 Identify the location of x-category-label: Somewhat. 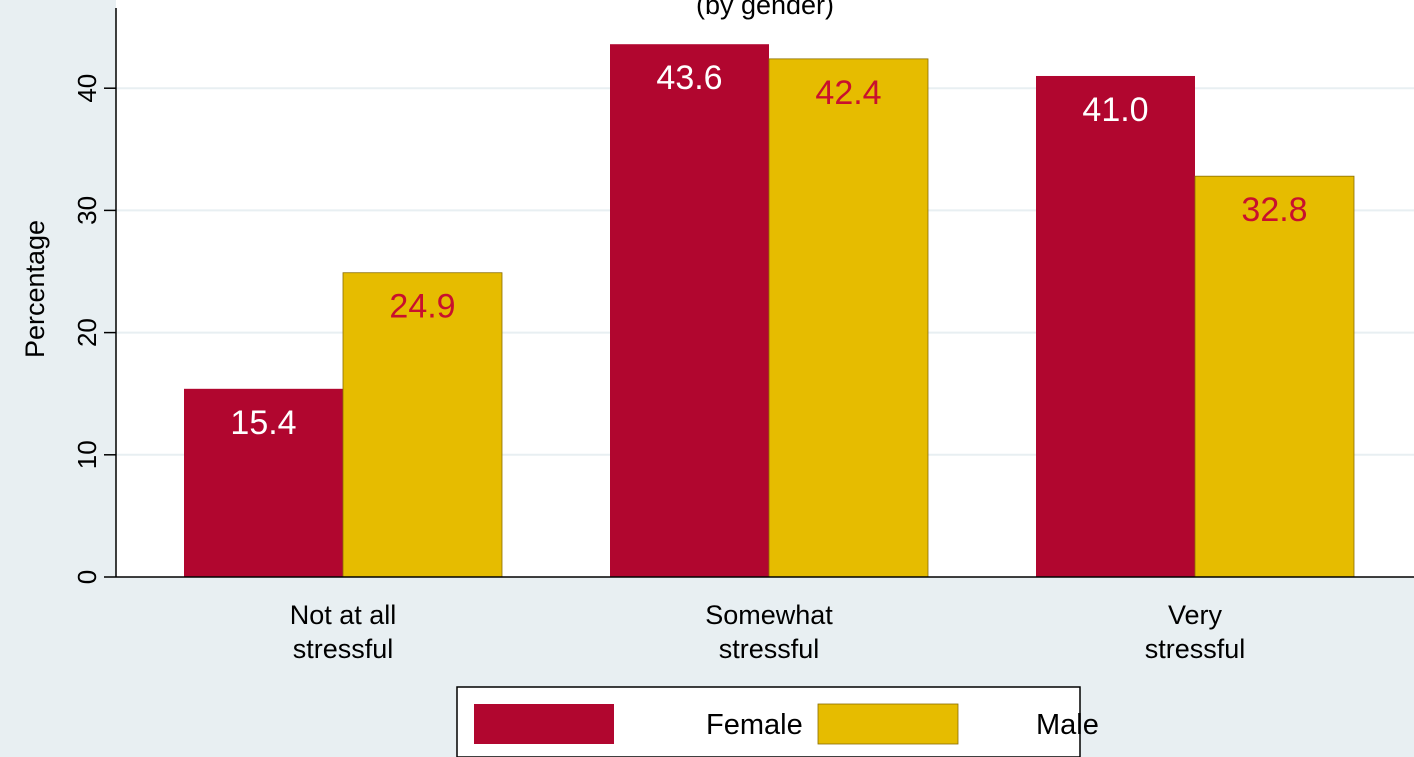
(769, 615).